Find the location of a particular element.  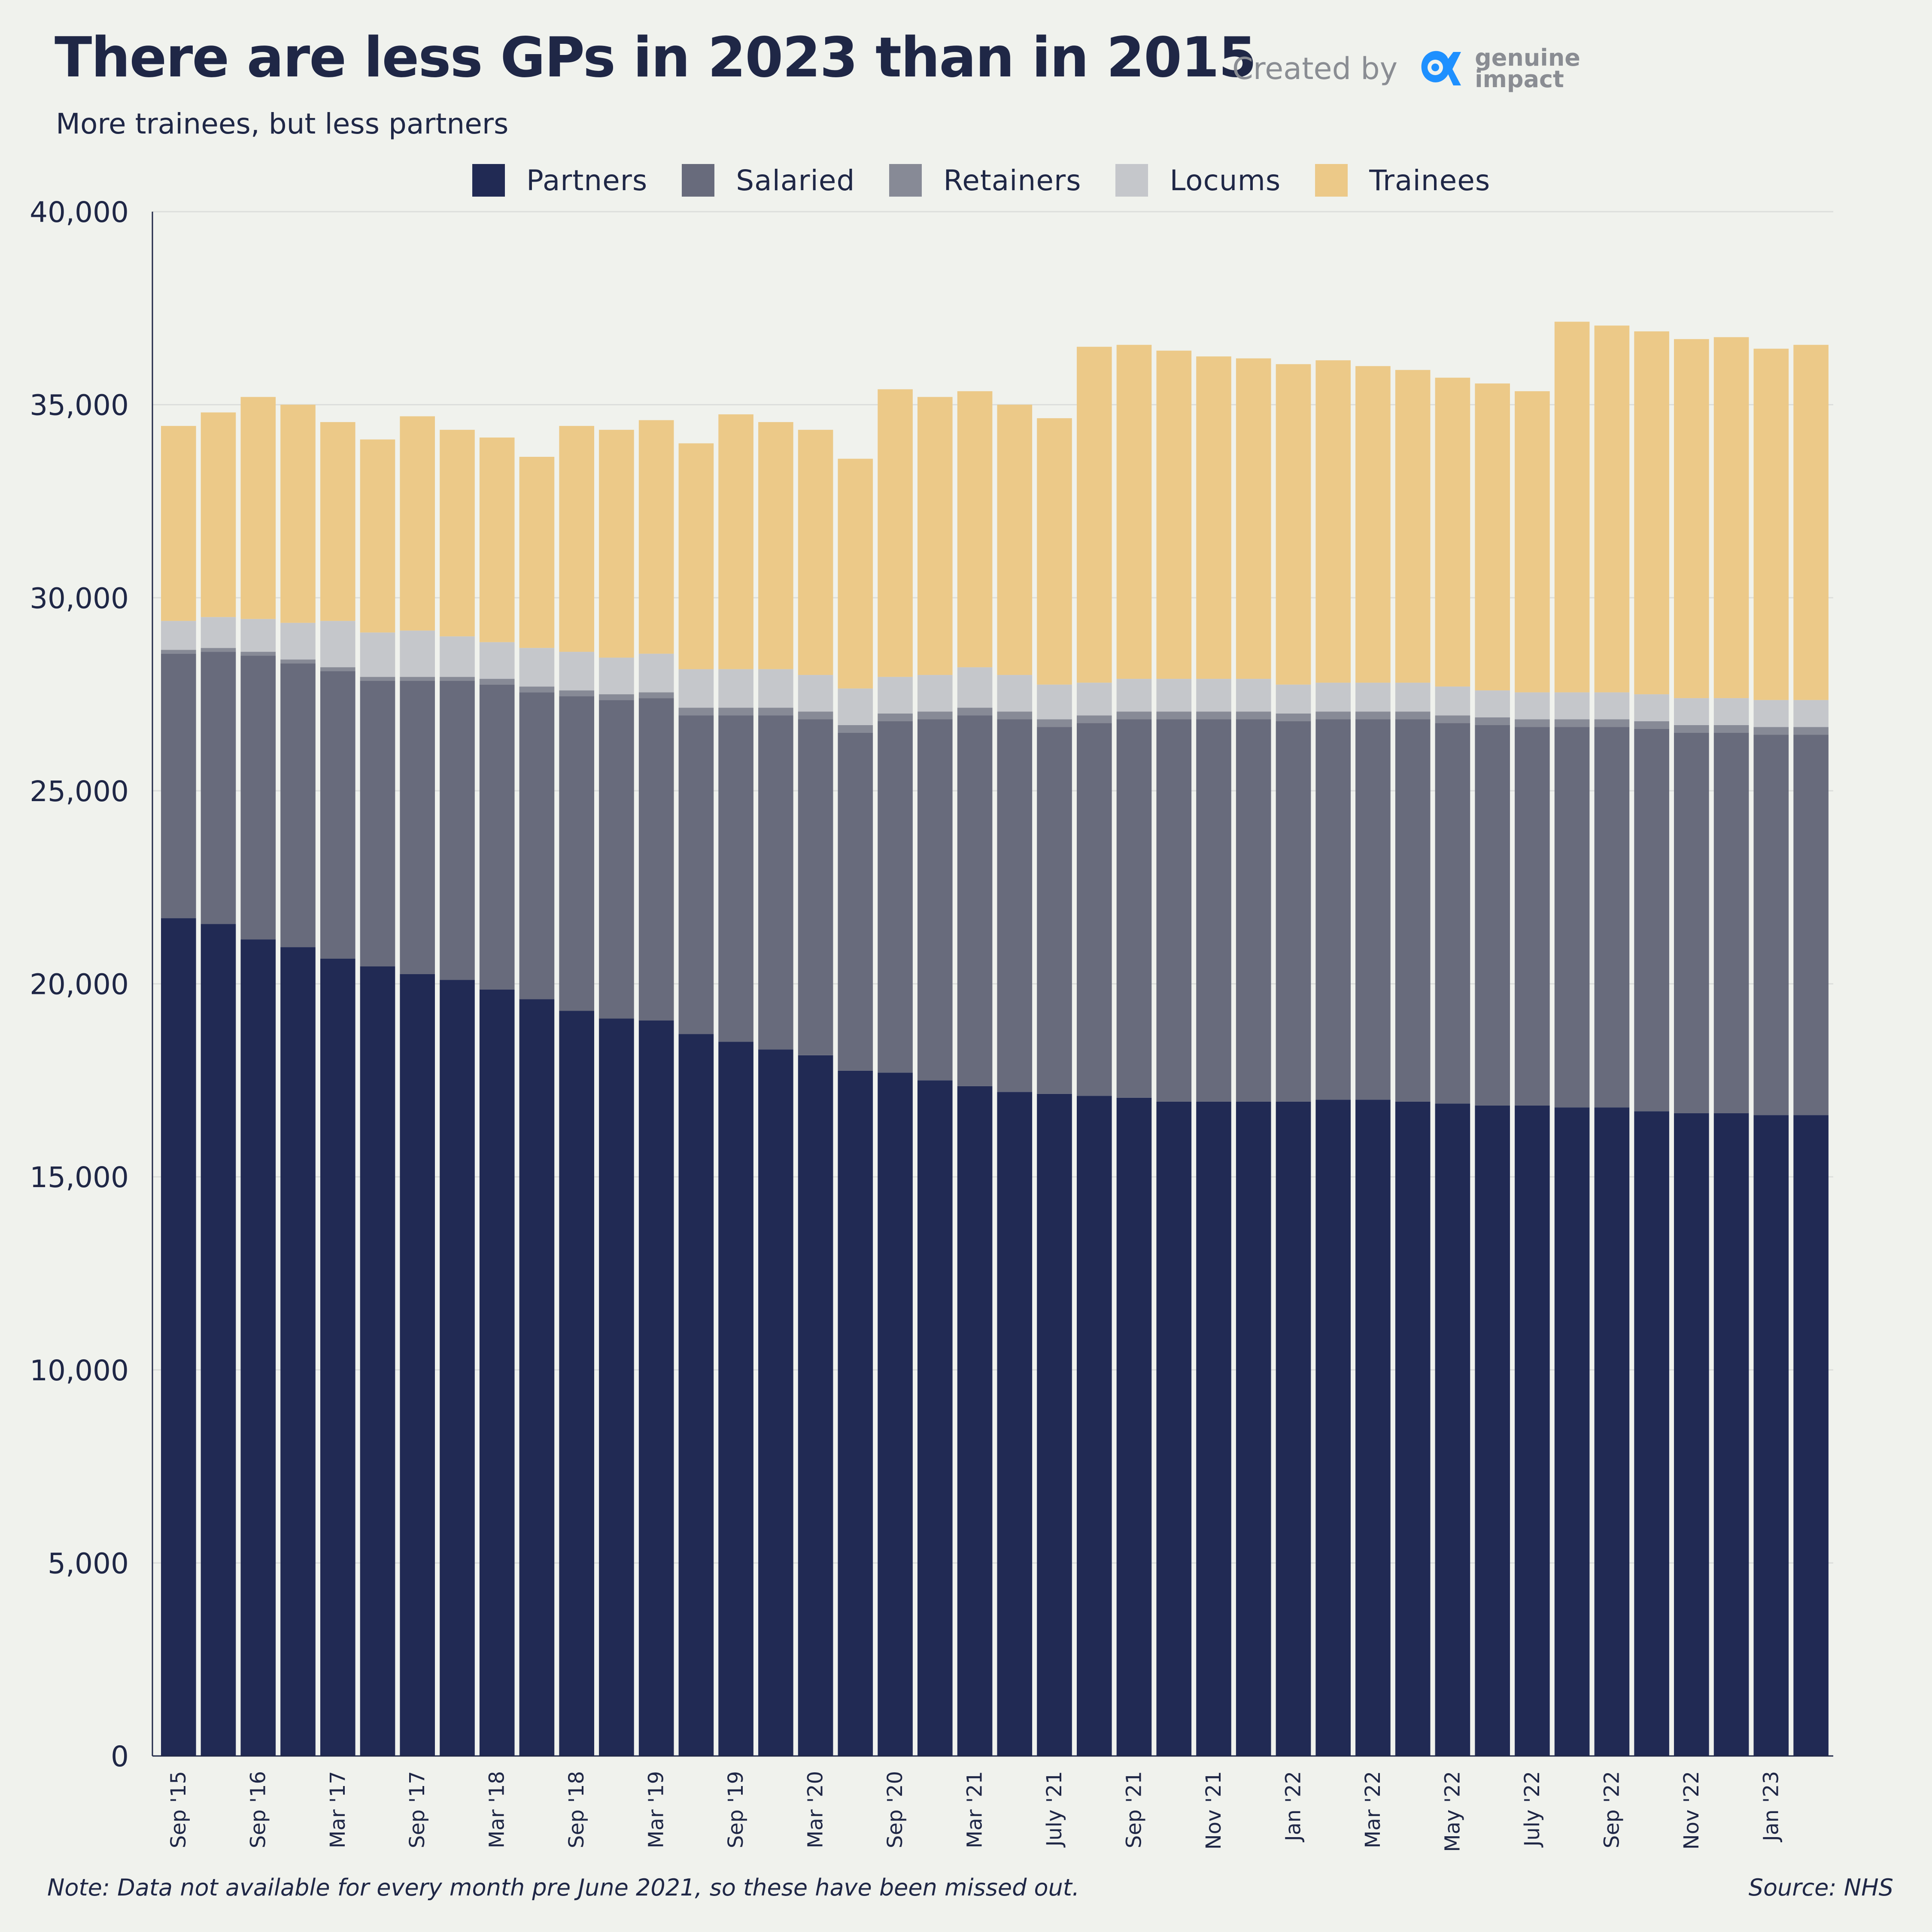

x-tick-label: Sep '21 is located at coordinates (1134, 1809).